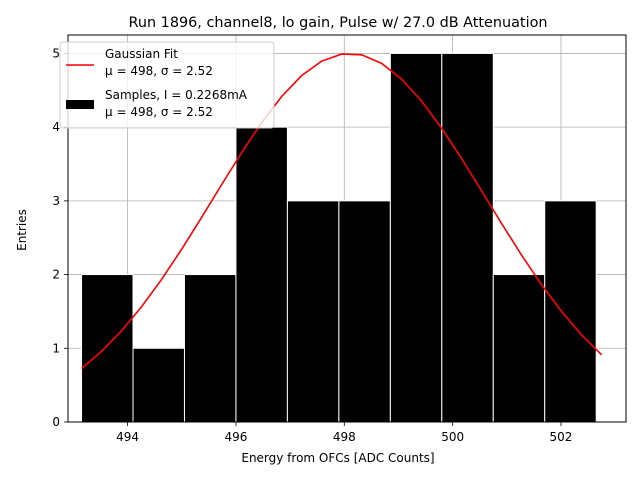 The image size is (640, 480). What do you see at coordinates (56, 275) in the screenshot?
I see `y-tick-label: 2` at bounding box center [56, 275].